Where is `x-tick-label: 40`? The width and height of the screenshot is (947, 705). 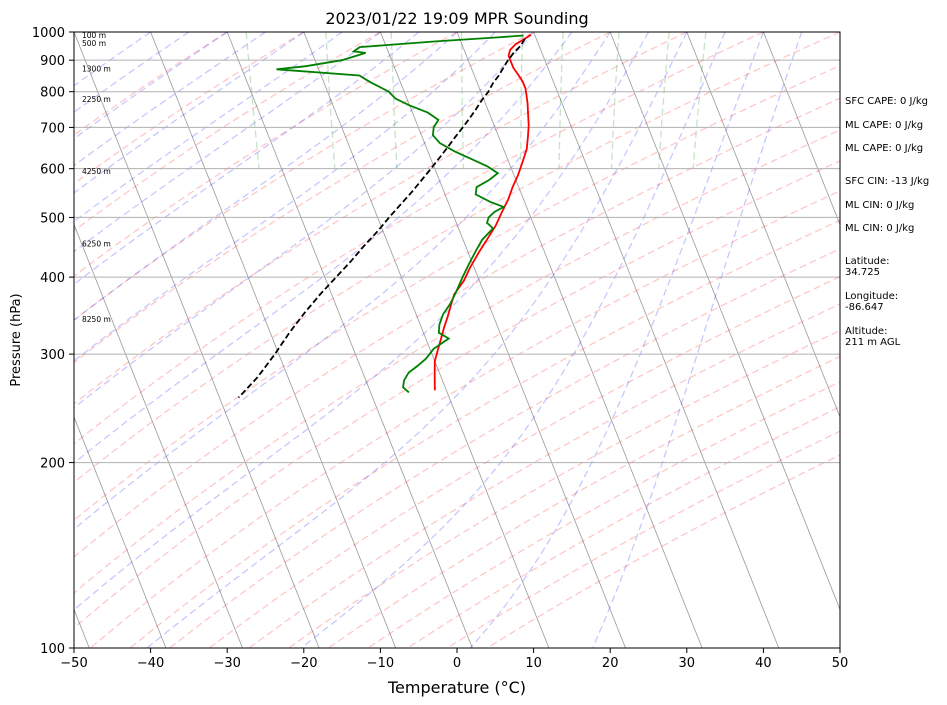 x-tick-label: 40 is located at coordinates (763, 663).